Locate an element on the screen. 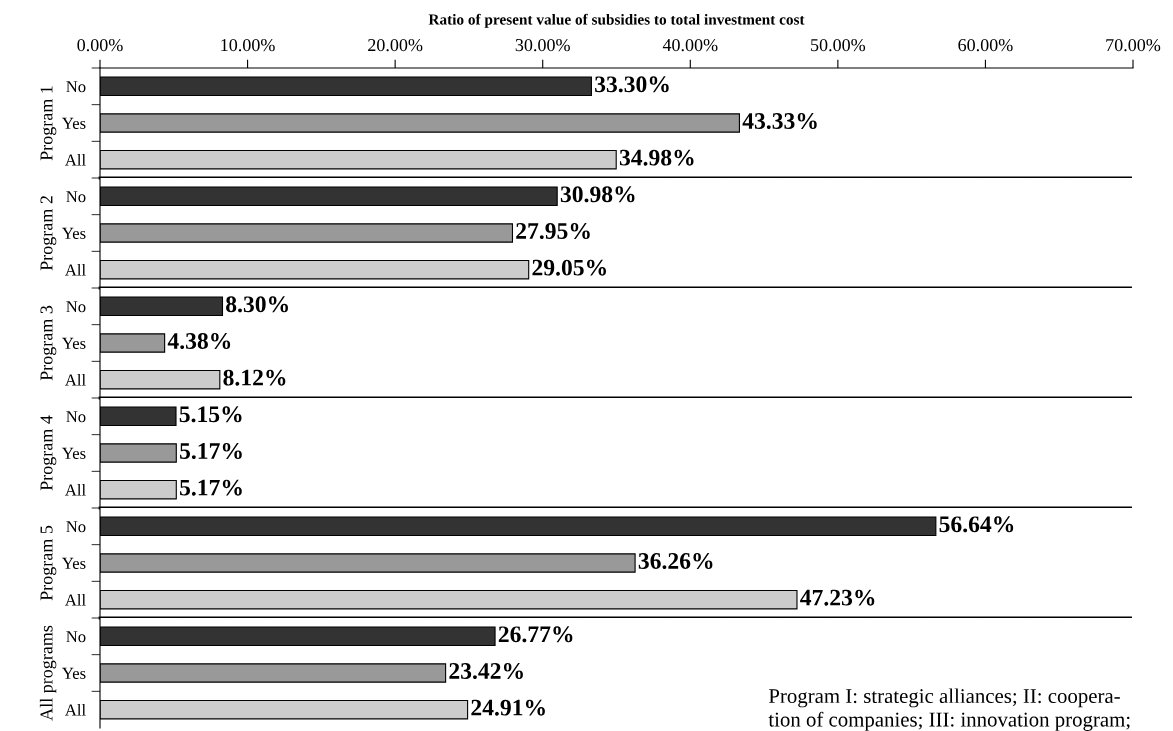  data-label: 27.95% is located at coordinates (553, 231).